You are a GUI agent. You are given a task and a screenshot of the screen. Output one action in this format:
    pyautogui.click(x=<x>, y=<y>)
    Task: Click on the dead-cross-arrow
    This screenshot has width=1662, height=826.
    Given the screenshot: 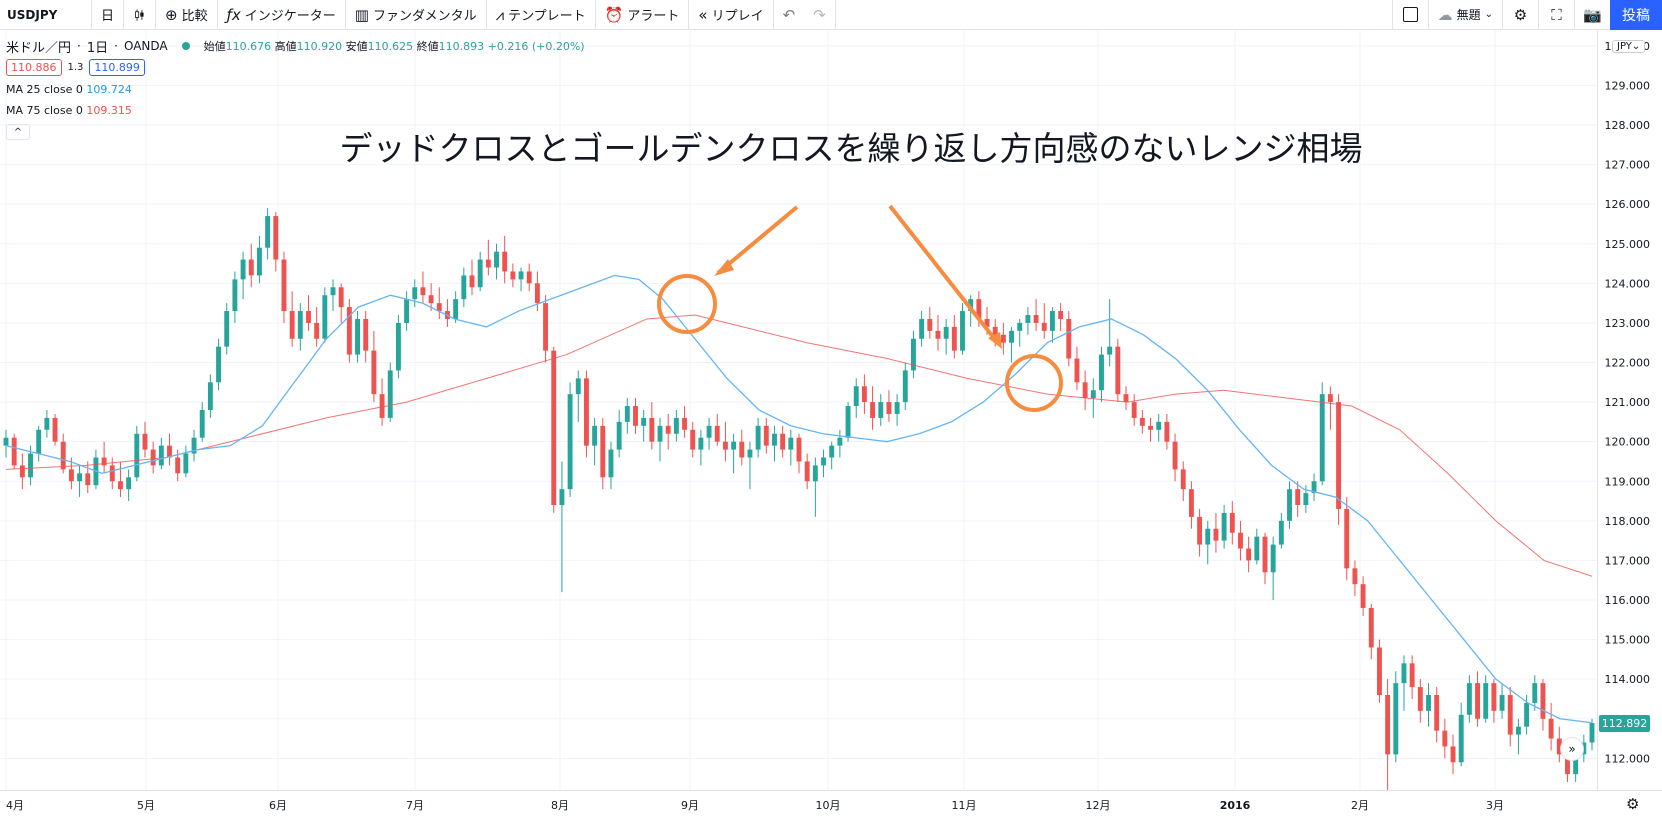 What is the action you would take?
    pyautogui.click(x=757, y=240)
    